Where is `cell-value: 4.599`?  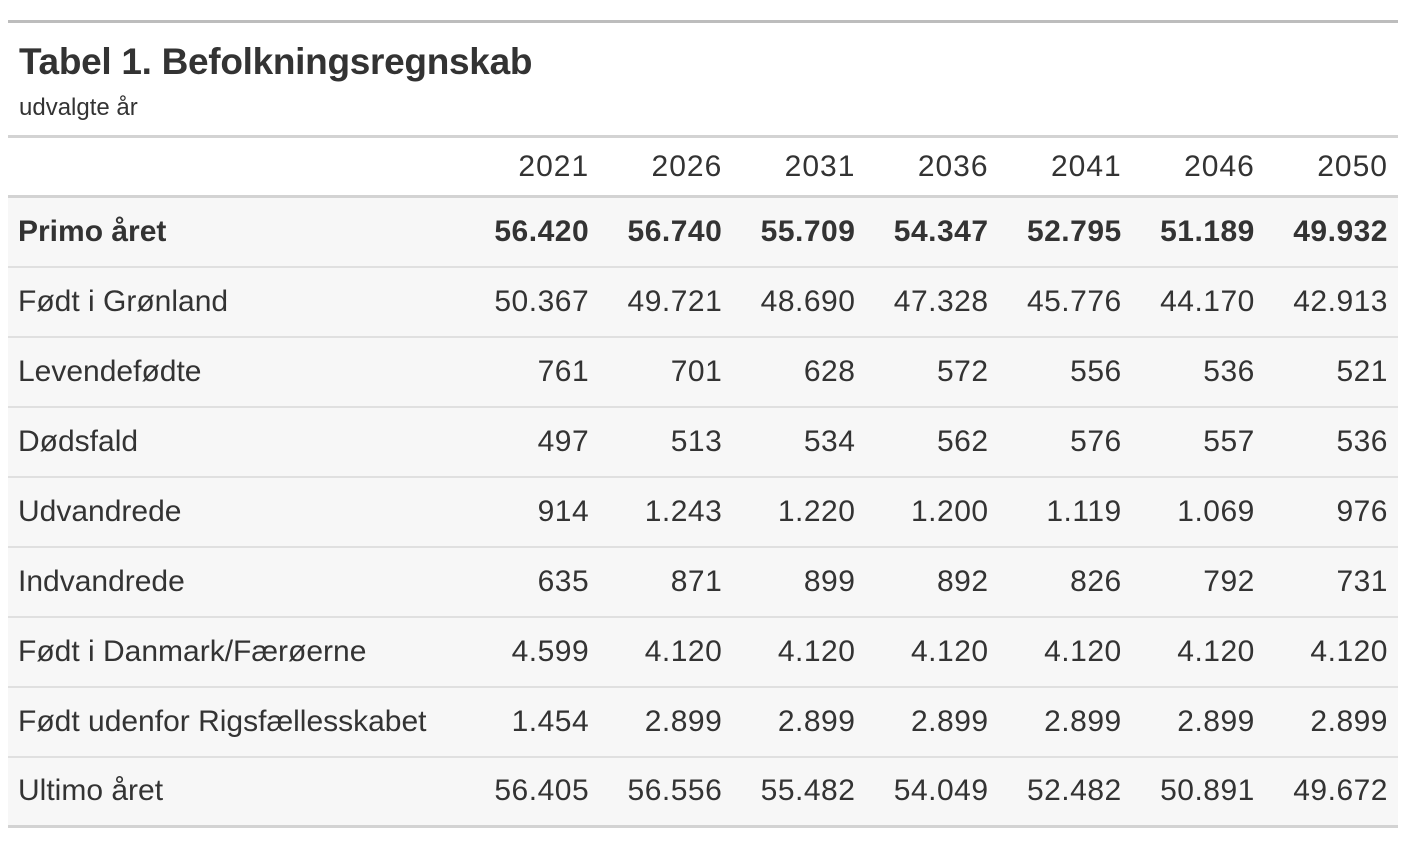 cell-value: 4.599 is located at coordinates (550, 651).